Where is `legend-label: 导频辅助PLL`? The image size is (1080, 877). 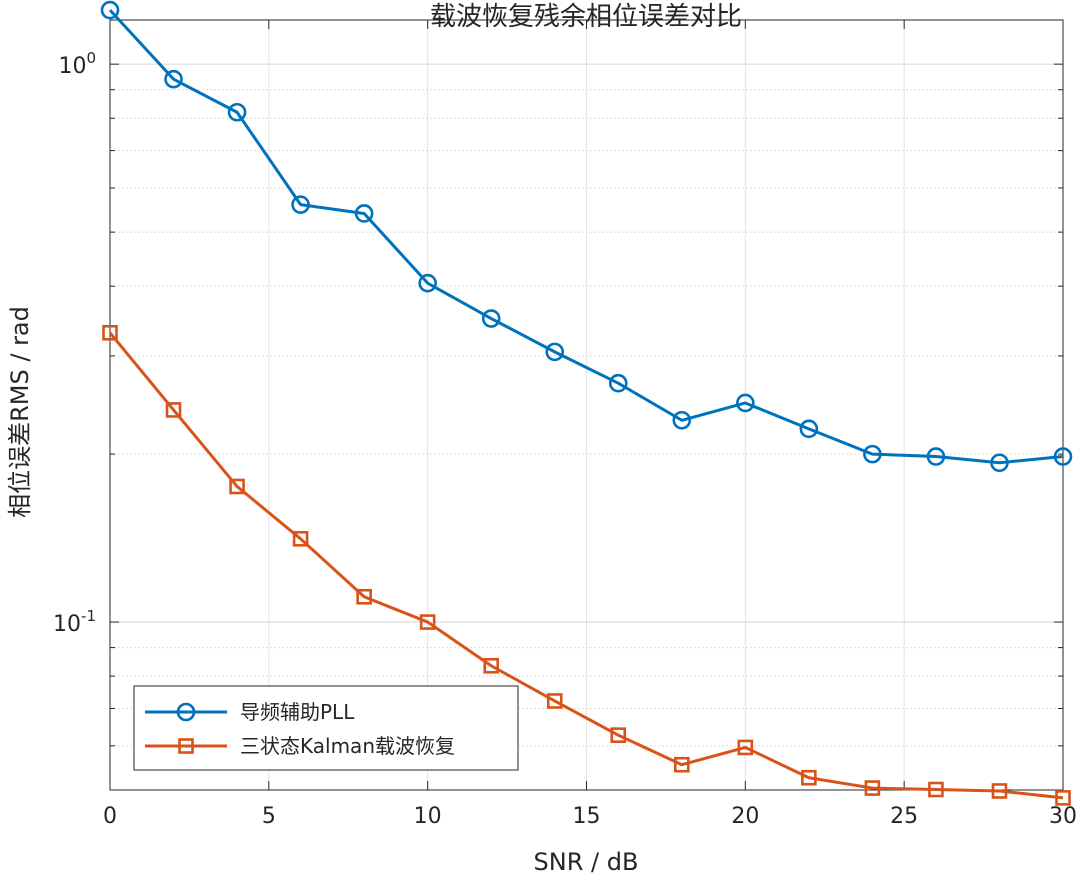
legend-label: 导频辅助PLL is located at coordinates (297, 712).